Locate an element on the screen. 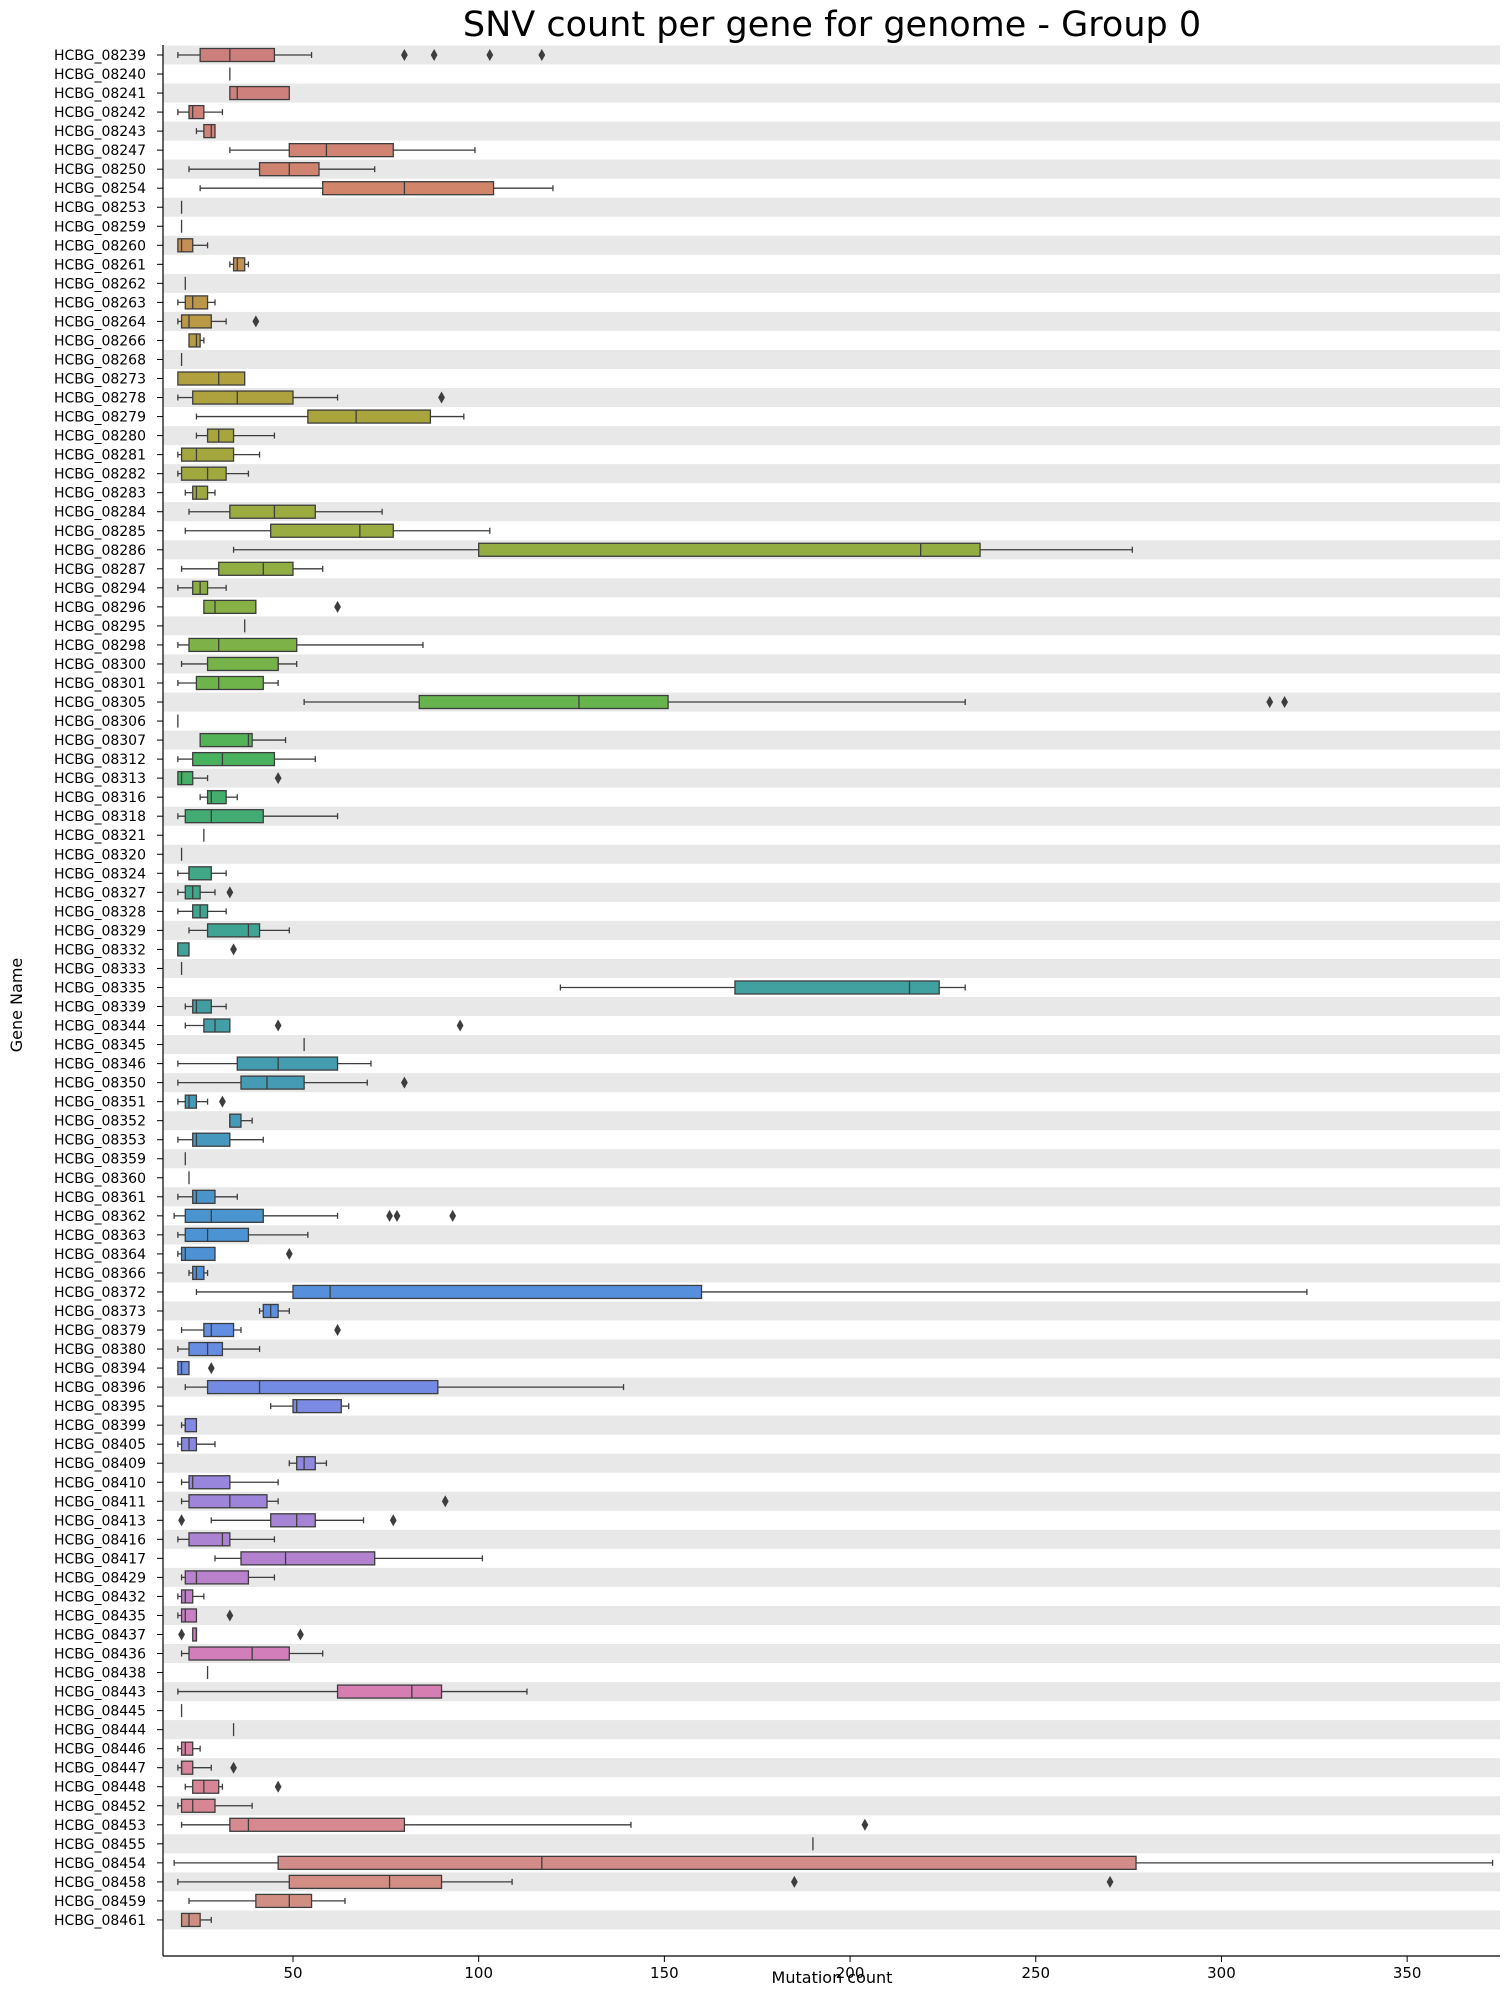  y-tick-label: HCBG_08461 is located at coordinates (100, 1921).